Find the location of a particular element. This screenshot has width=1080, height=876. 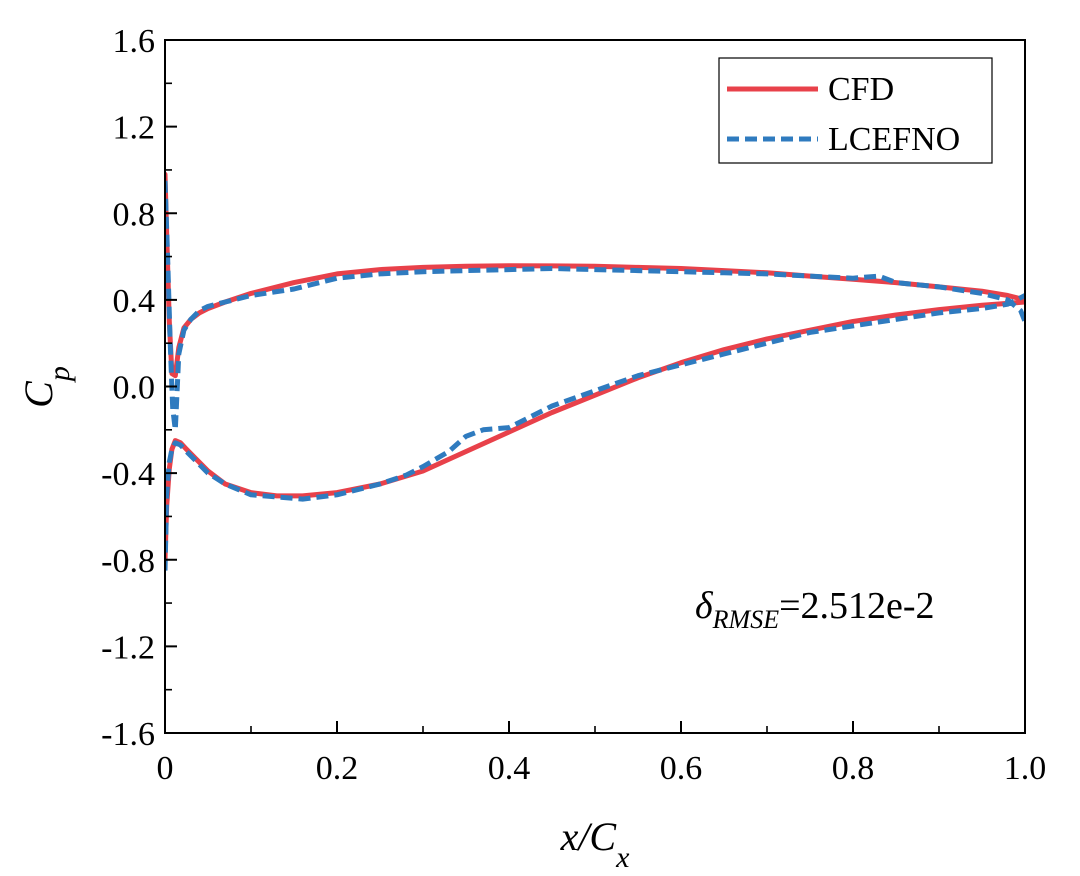

x-tick-label: 0 is located at coordinates (165, 768).